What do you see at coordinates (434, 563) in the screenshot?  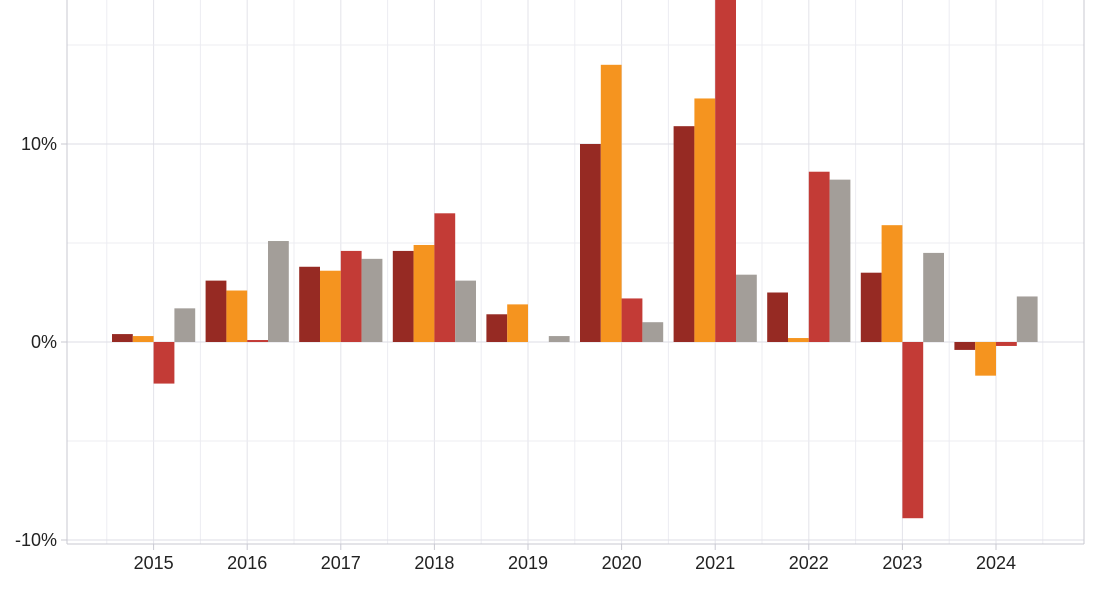 I see `x-tick-label-2018: 2018` at bounding box center [434, 563].